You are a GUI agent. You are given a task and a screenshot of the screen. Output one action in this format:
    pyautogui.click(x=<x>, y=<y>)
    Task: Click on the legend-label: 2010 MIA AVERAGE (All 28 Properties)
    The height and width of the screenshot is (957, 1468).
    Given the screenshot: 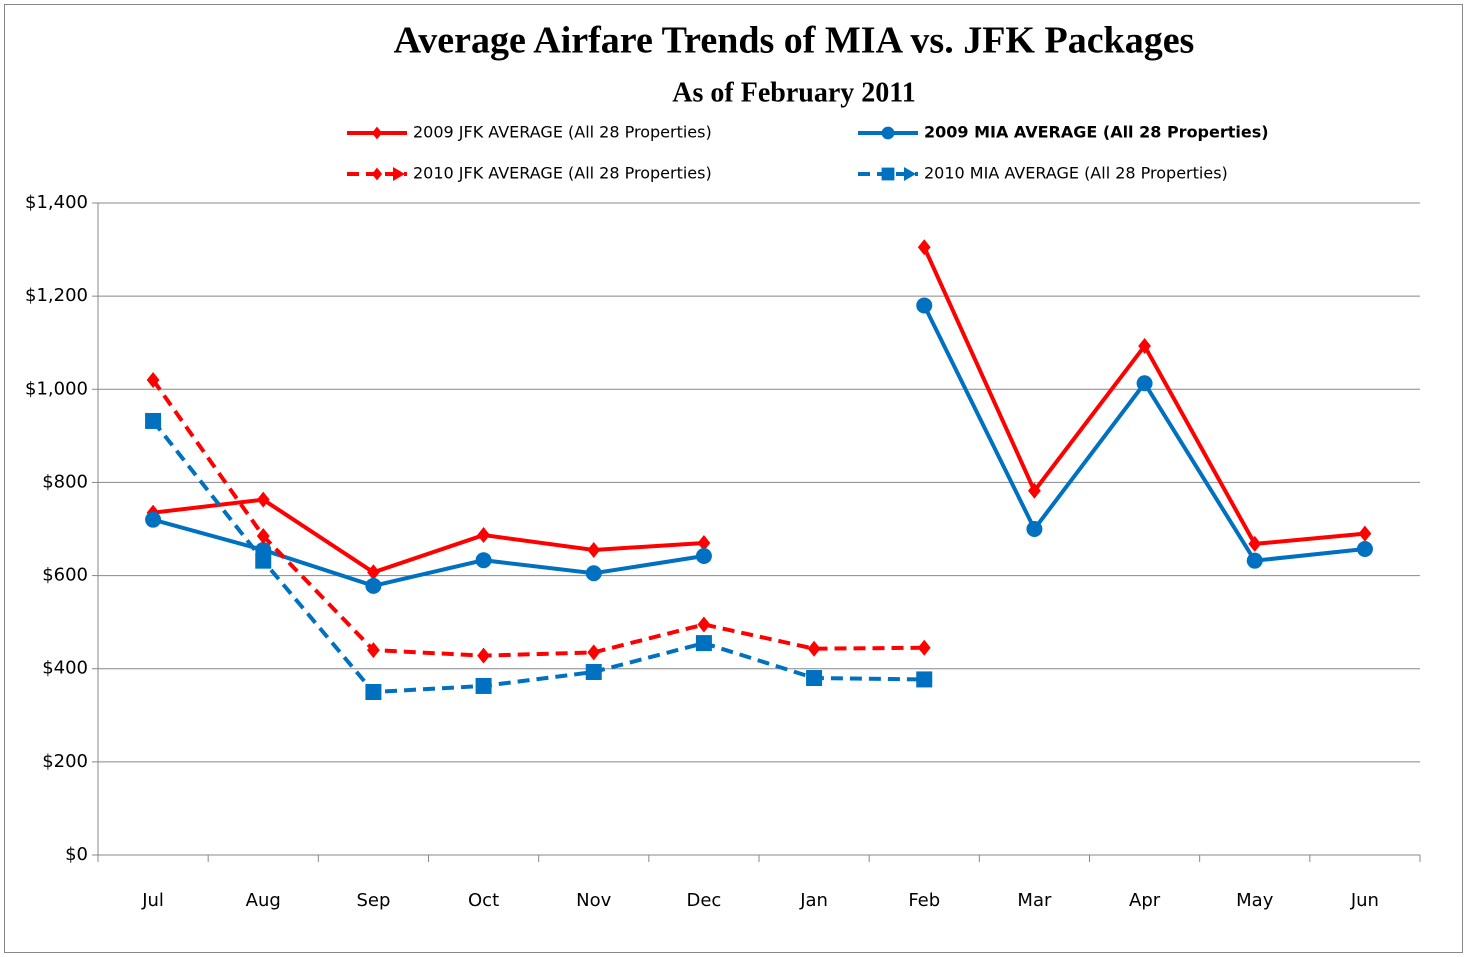 What is the action you would take?
    pyautogui.click(x=1076, y=173)
    